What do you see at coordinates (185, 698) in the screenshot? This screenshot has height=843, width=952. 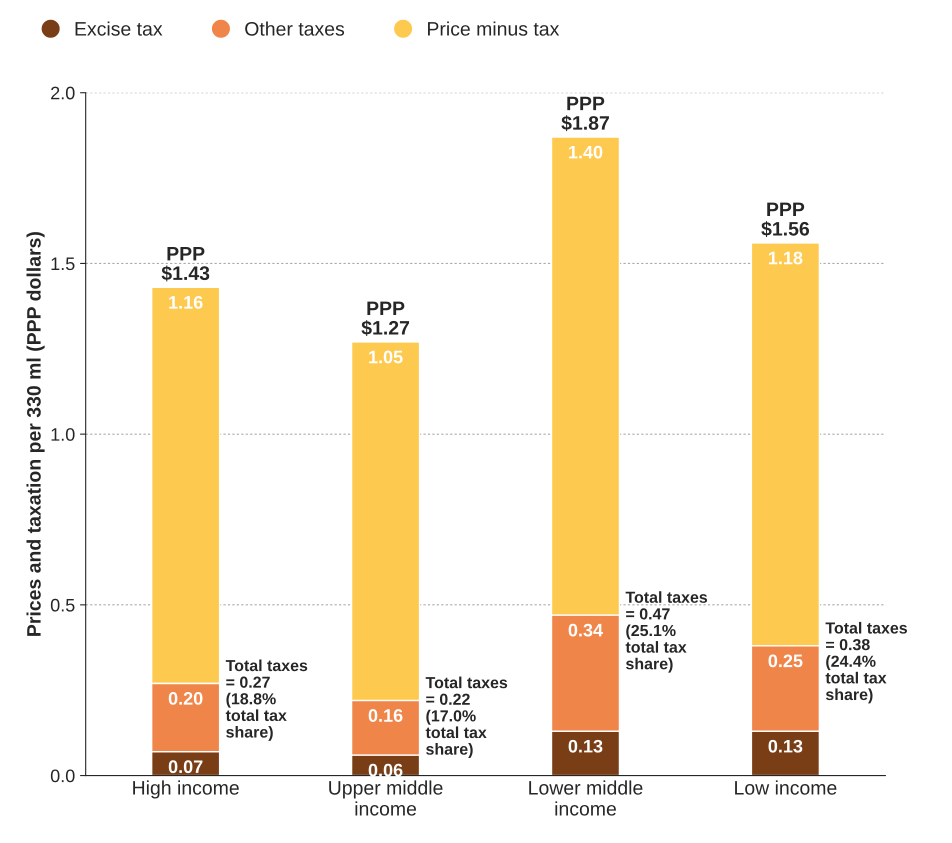 I see `data-label: 0.20` at bounding box center [185, 698].